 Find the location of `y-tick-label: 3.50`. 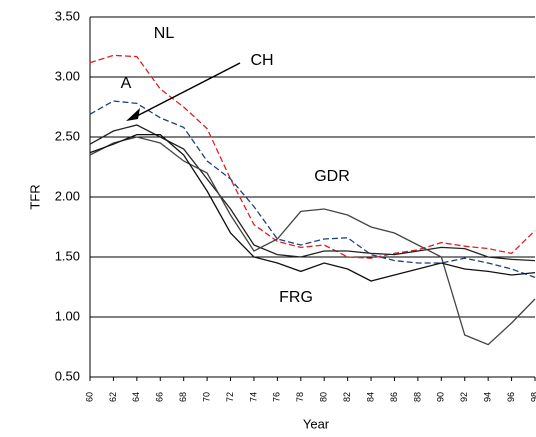

y-tick-label: 3.50 is located at coordinates (67, 15).